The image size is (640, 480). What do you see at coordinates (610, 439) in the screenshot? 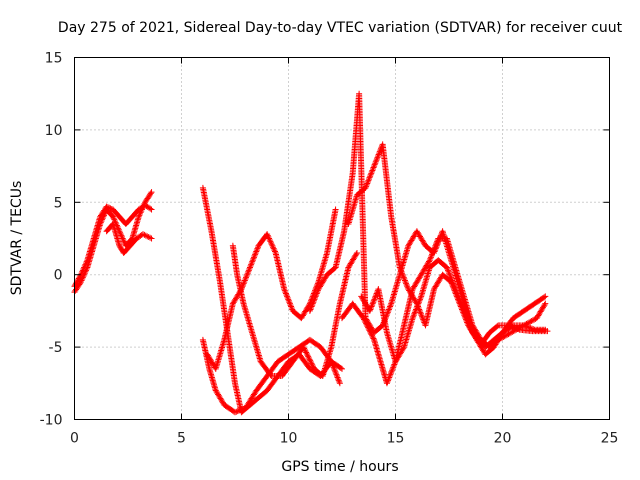
I see `x-tick-label: 25` at bounding box center [610, 439].